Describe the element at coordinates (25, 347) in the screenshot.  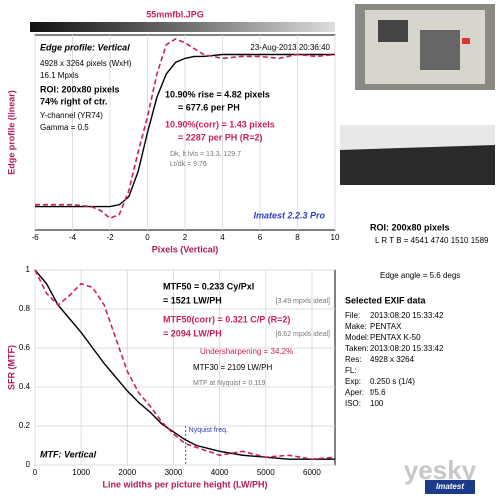
I see `y-tick-label: 0.6` at that location.